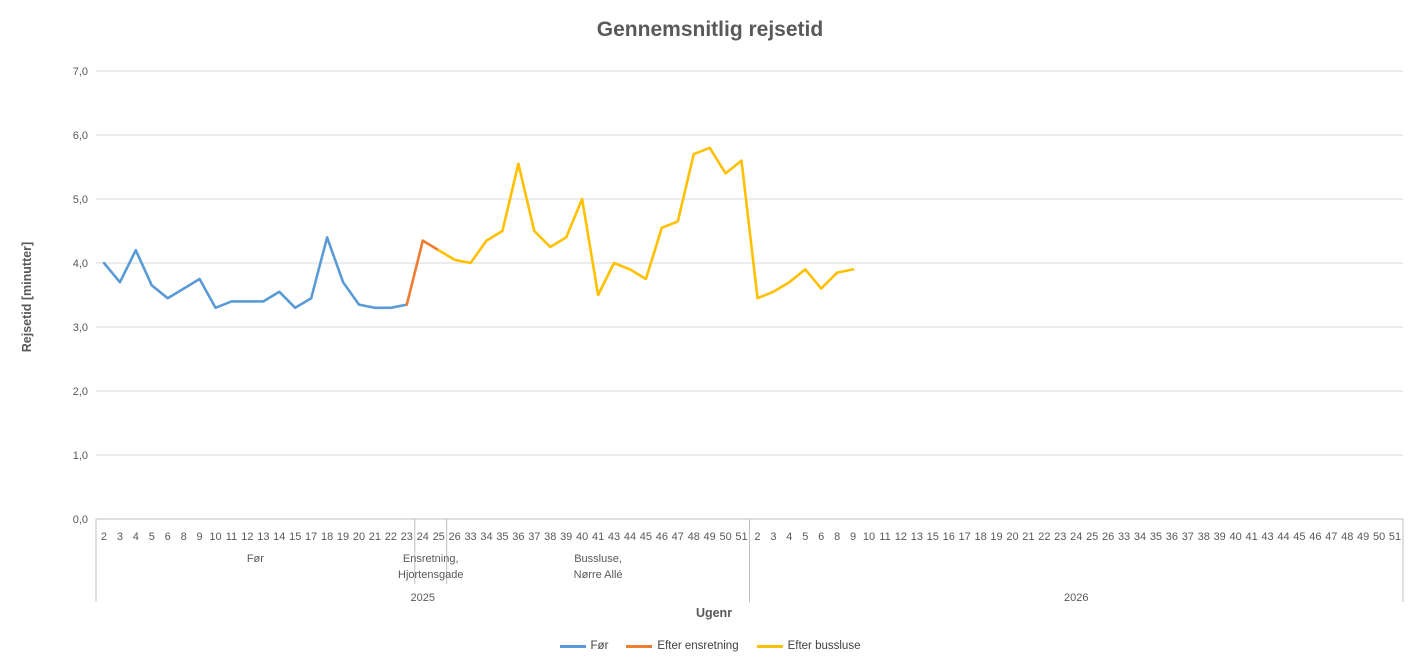 The image size is (1420, 669). I want to click on period-group-label: Før, so click(255, 559).